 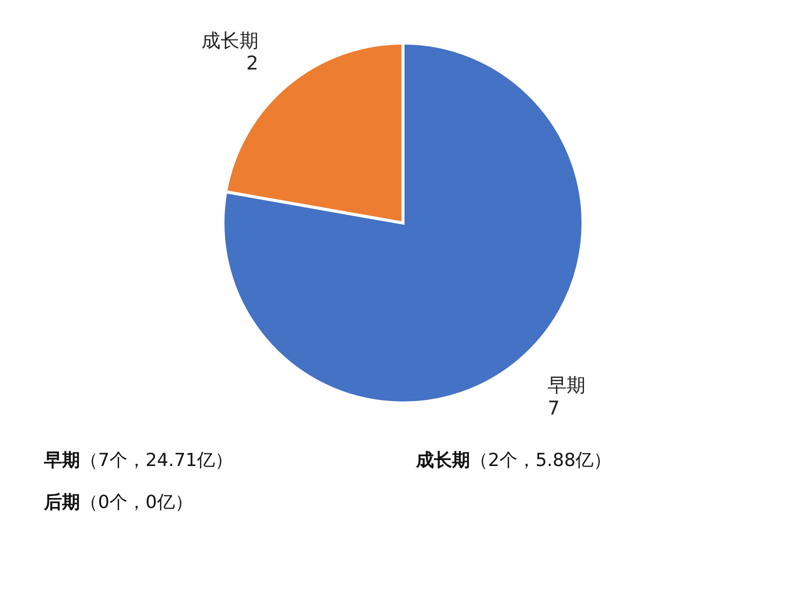 What do you see at coordinates (554, 408) in the screenshot?
I see `data-label: 7` at bounding box center [554, 408].